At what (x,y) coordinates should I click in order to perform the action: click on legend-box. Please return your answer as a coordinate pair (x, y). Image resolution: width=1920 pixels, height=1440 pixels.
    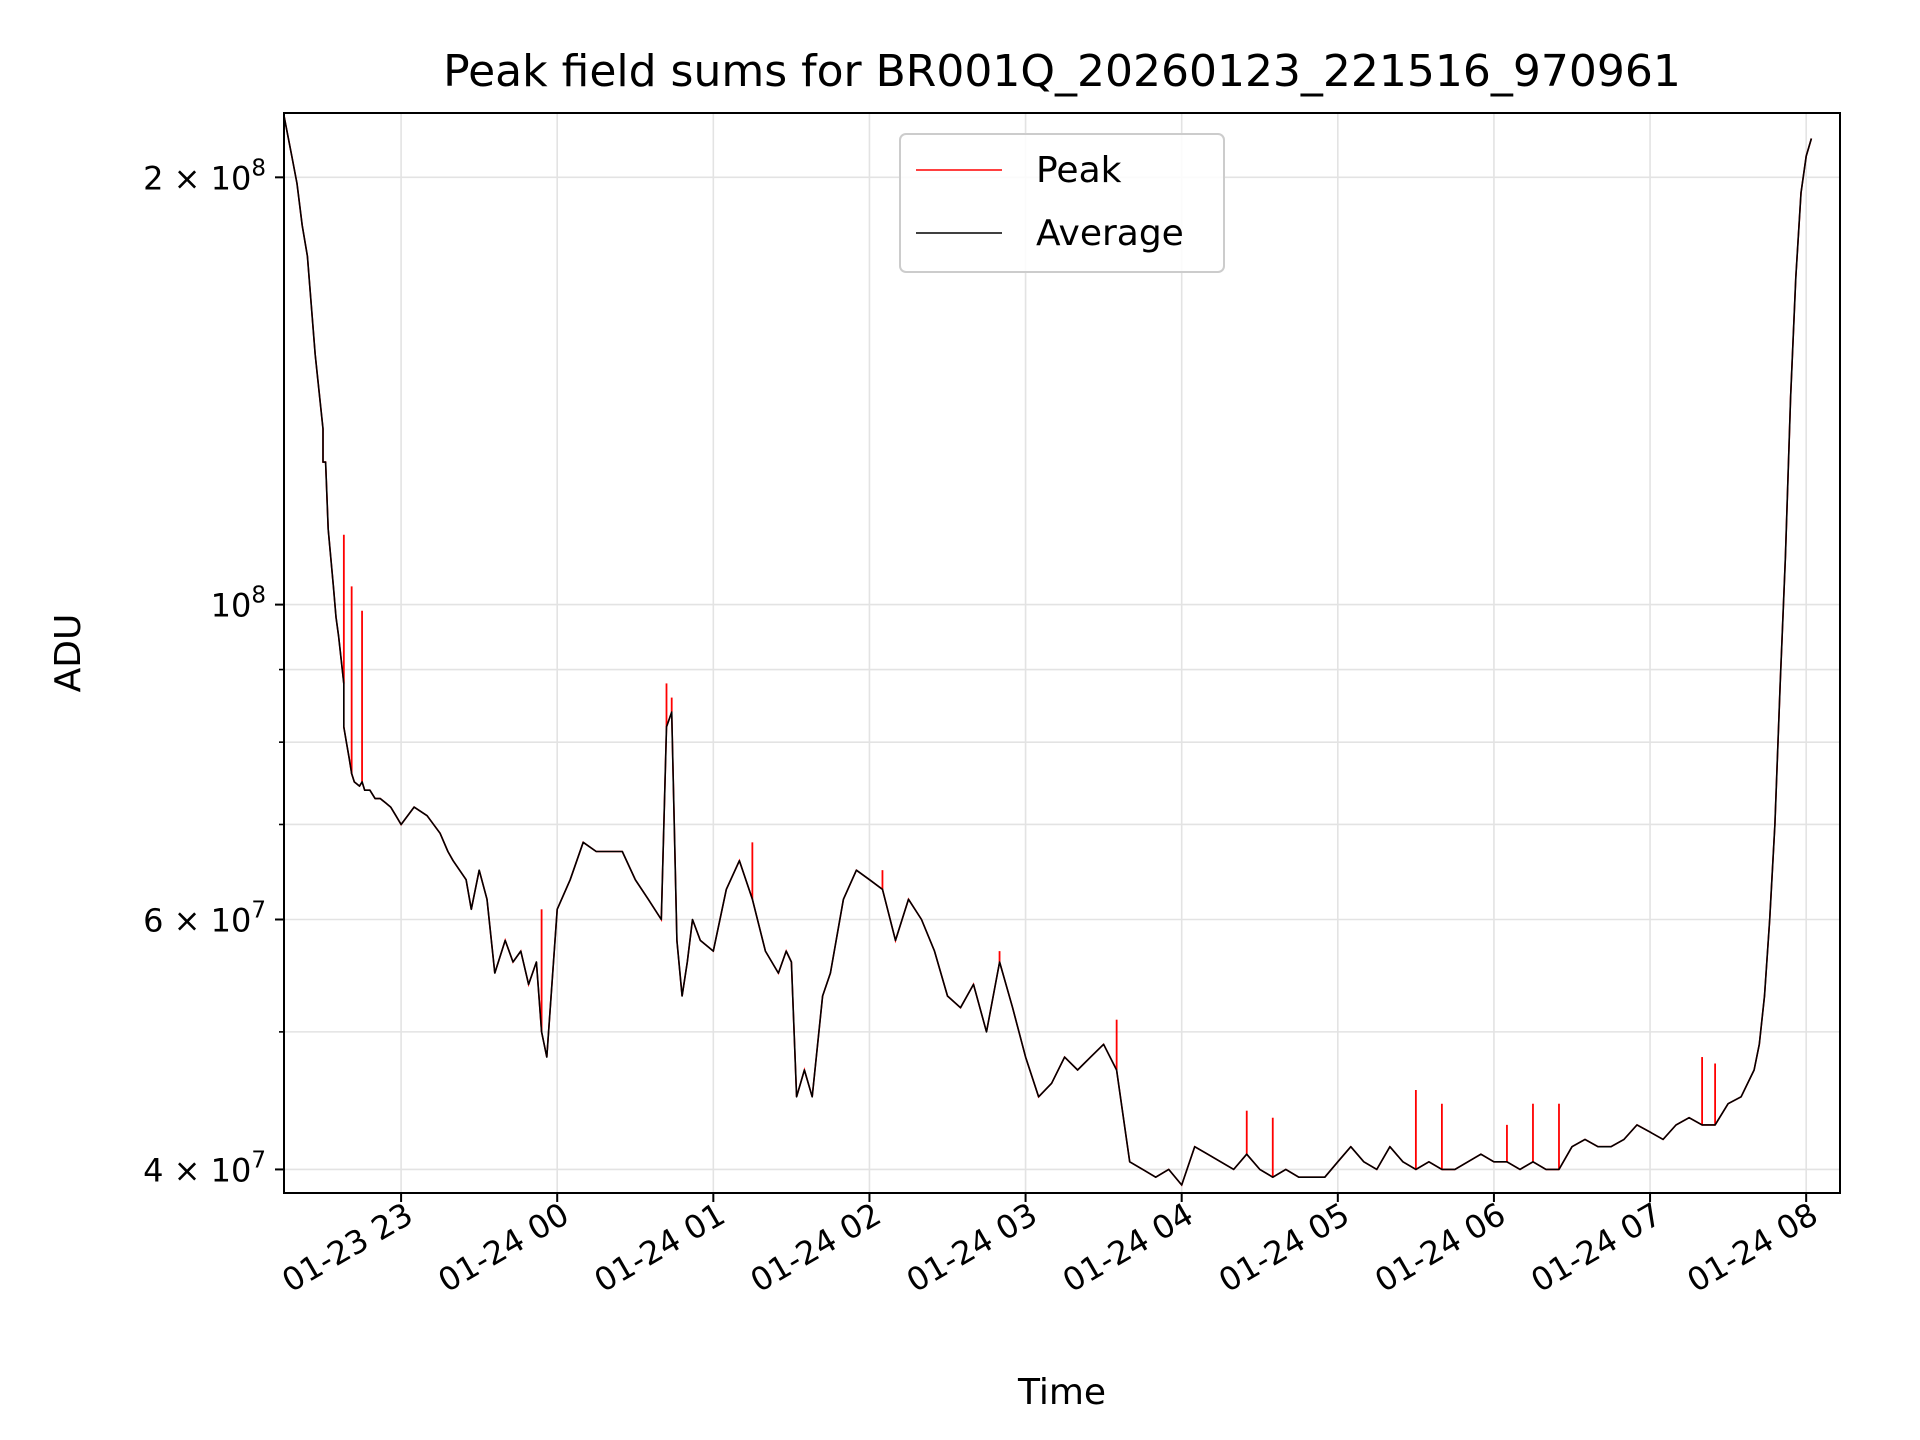
    Looking at the image, I should click on (1062, 203).